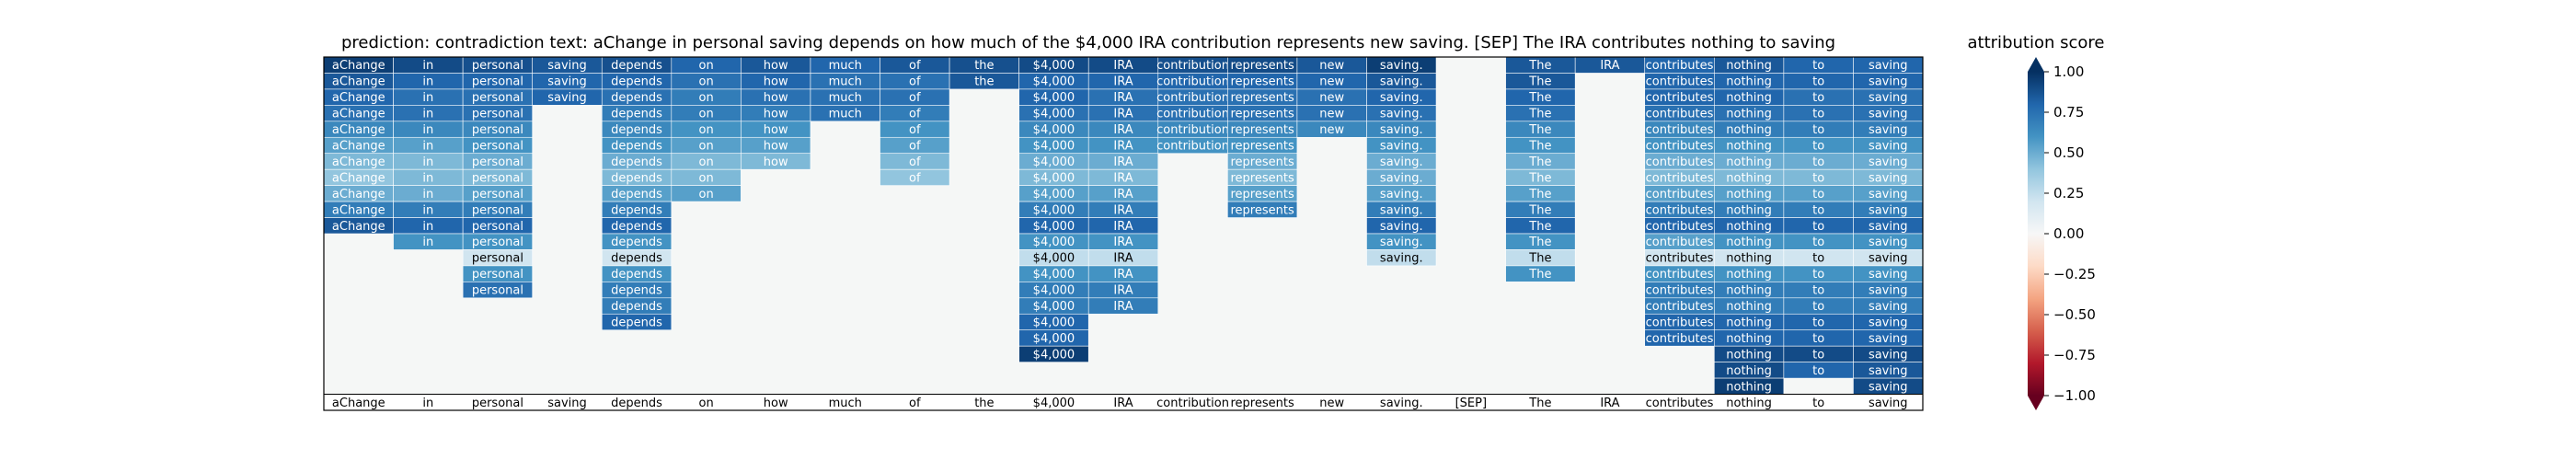 Image resolution: width=2576 pixels, height=460 pixels. I want to click on colorbar-tick-label: −0.75, so click(2074, 355).